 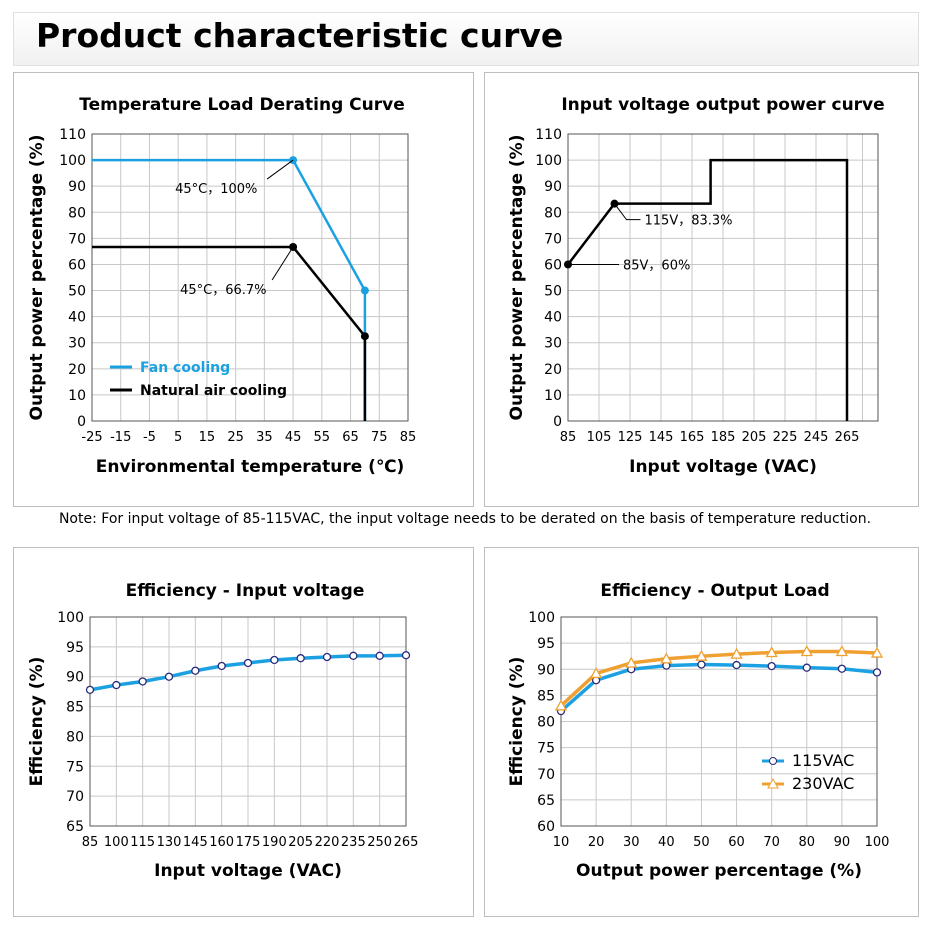 What do you see at coordinates (719, 871) in the screenshot?
I see `x-axis-label: Output power percentage (%)` at bounding box center [719, 871].